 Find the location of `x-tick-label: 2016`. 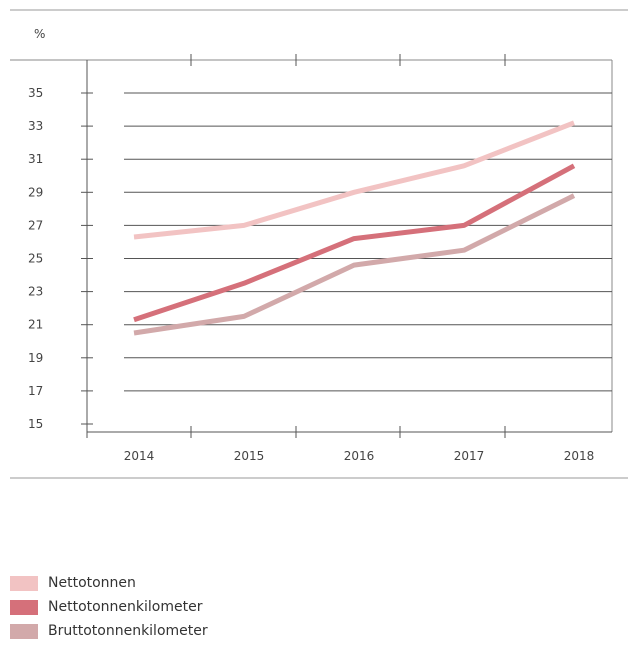

x-tick-label: 2016 is located at coordinates (359, 456).